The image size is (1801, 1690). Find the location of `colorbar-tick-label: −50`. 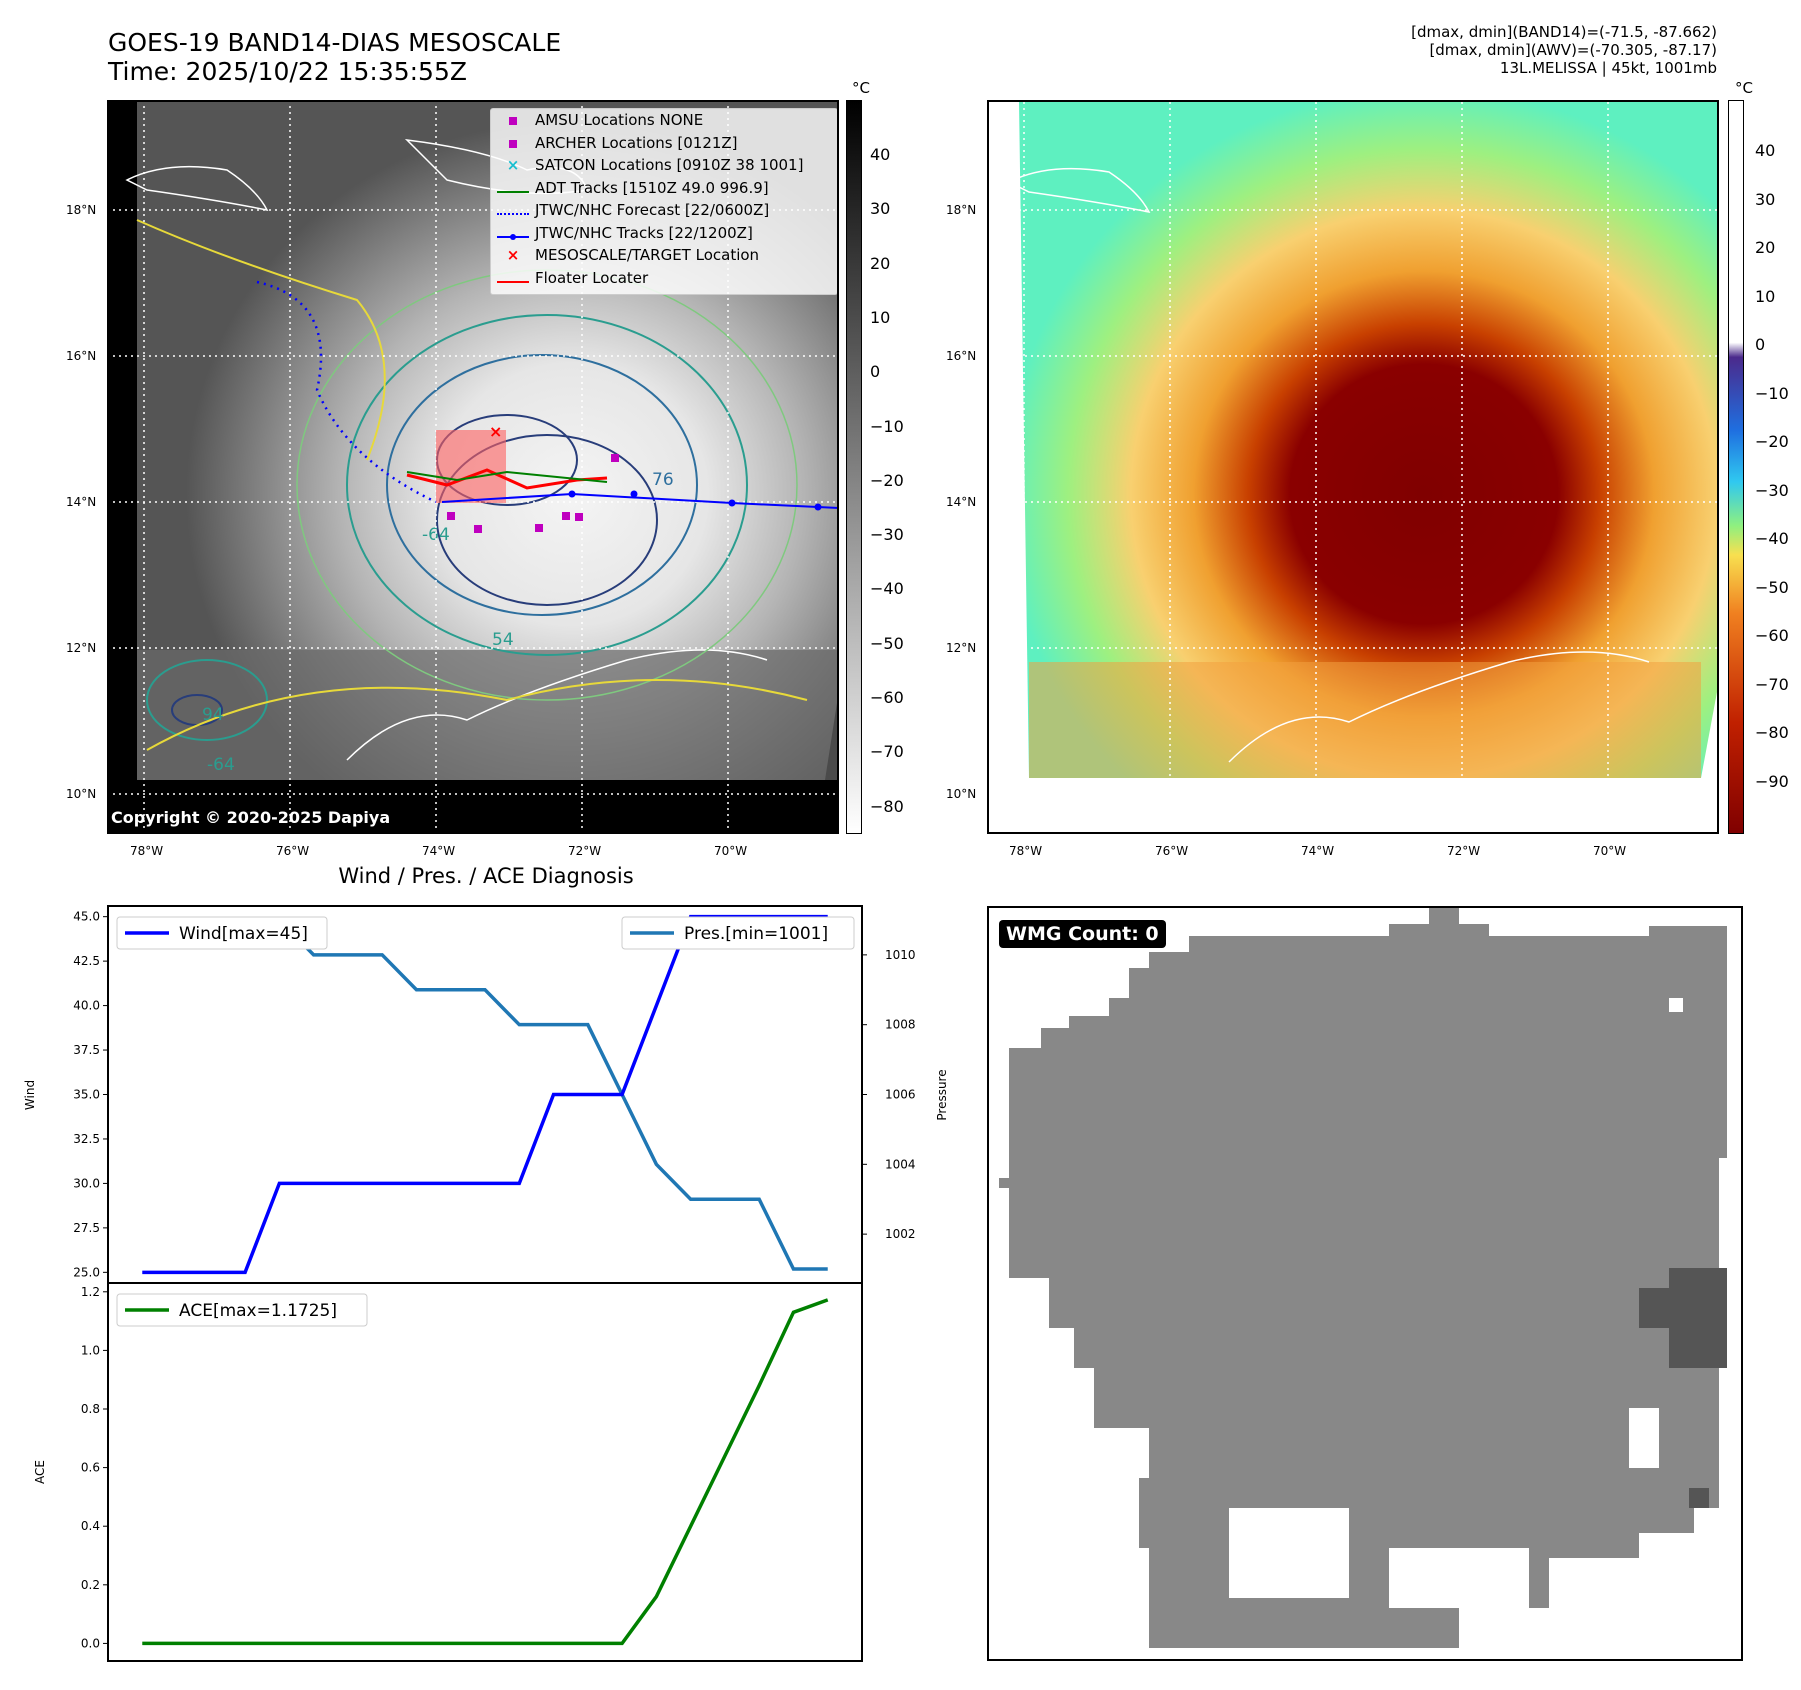

colorbar-tick-label: −50 is located at coordinates (1772, 587).